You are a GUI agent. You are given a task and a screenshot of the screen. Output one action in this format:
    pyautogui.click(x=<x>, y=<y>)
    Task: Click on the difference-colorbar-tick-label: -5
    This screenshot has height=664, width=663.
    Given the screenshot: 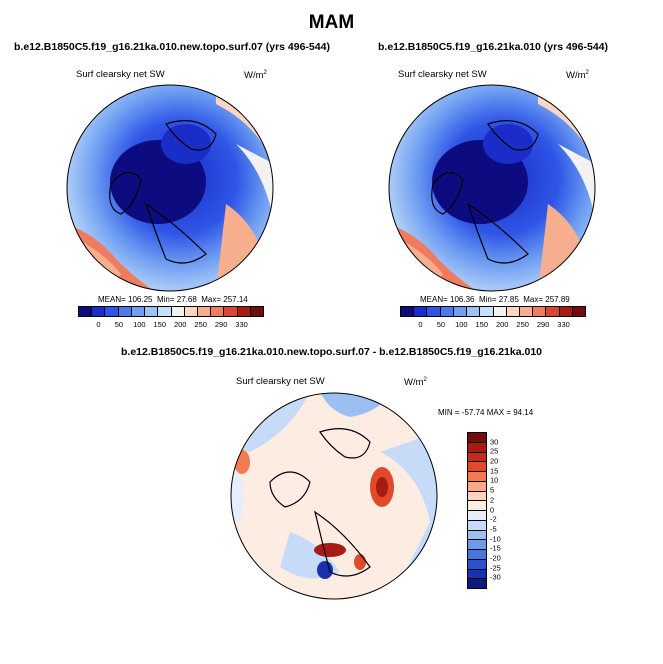 What is the action you would take?
    pyautogui.click(x=493, y=529)
    